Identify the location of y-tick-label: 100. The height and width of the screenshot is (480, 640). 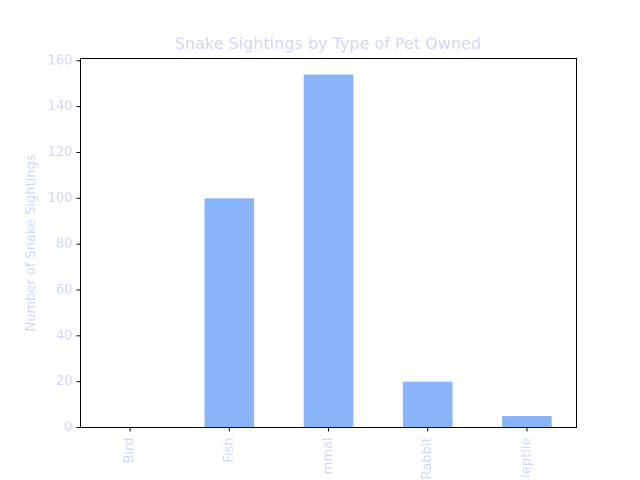
(60, 198).